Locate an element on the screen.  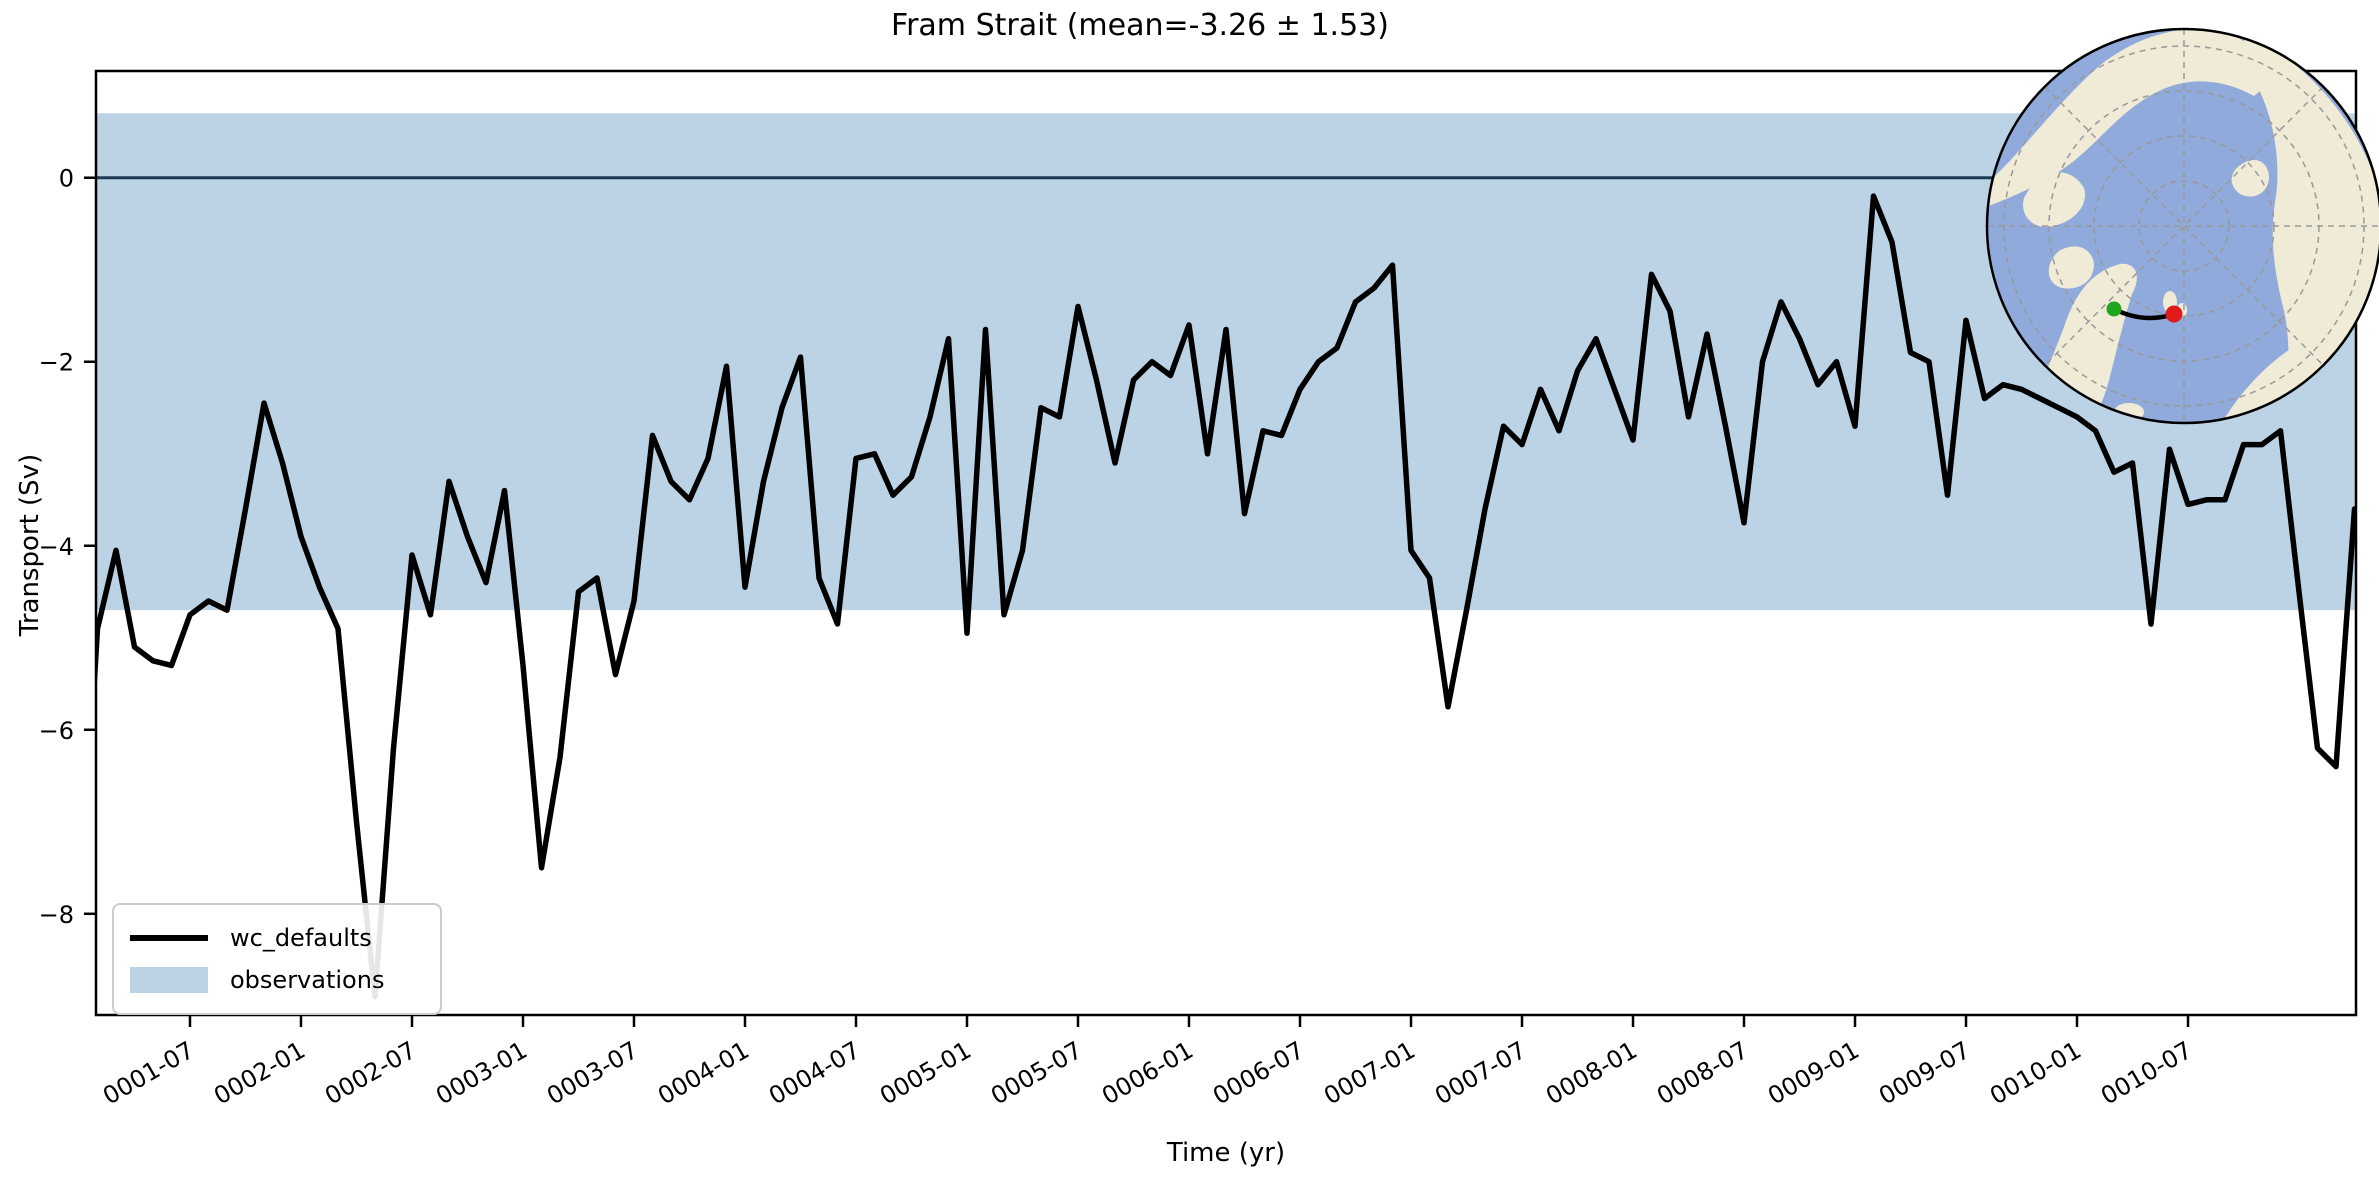
x-tick-label: 0002-01 is located at coordinates (259, 1073).